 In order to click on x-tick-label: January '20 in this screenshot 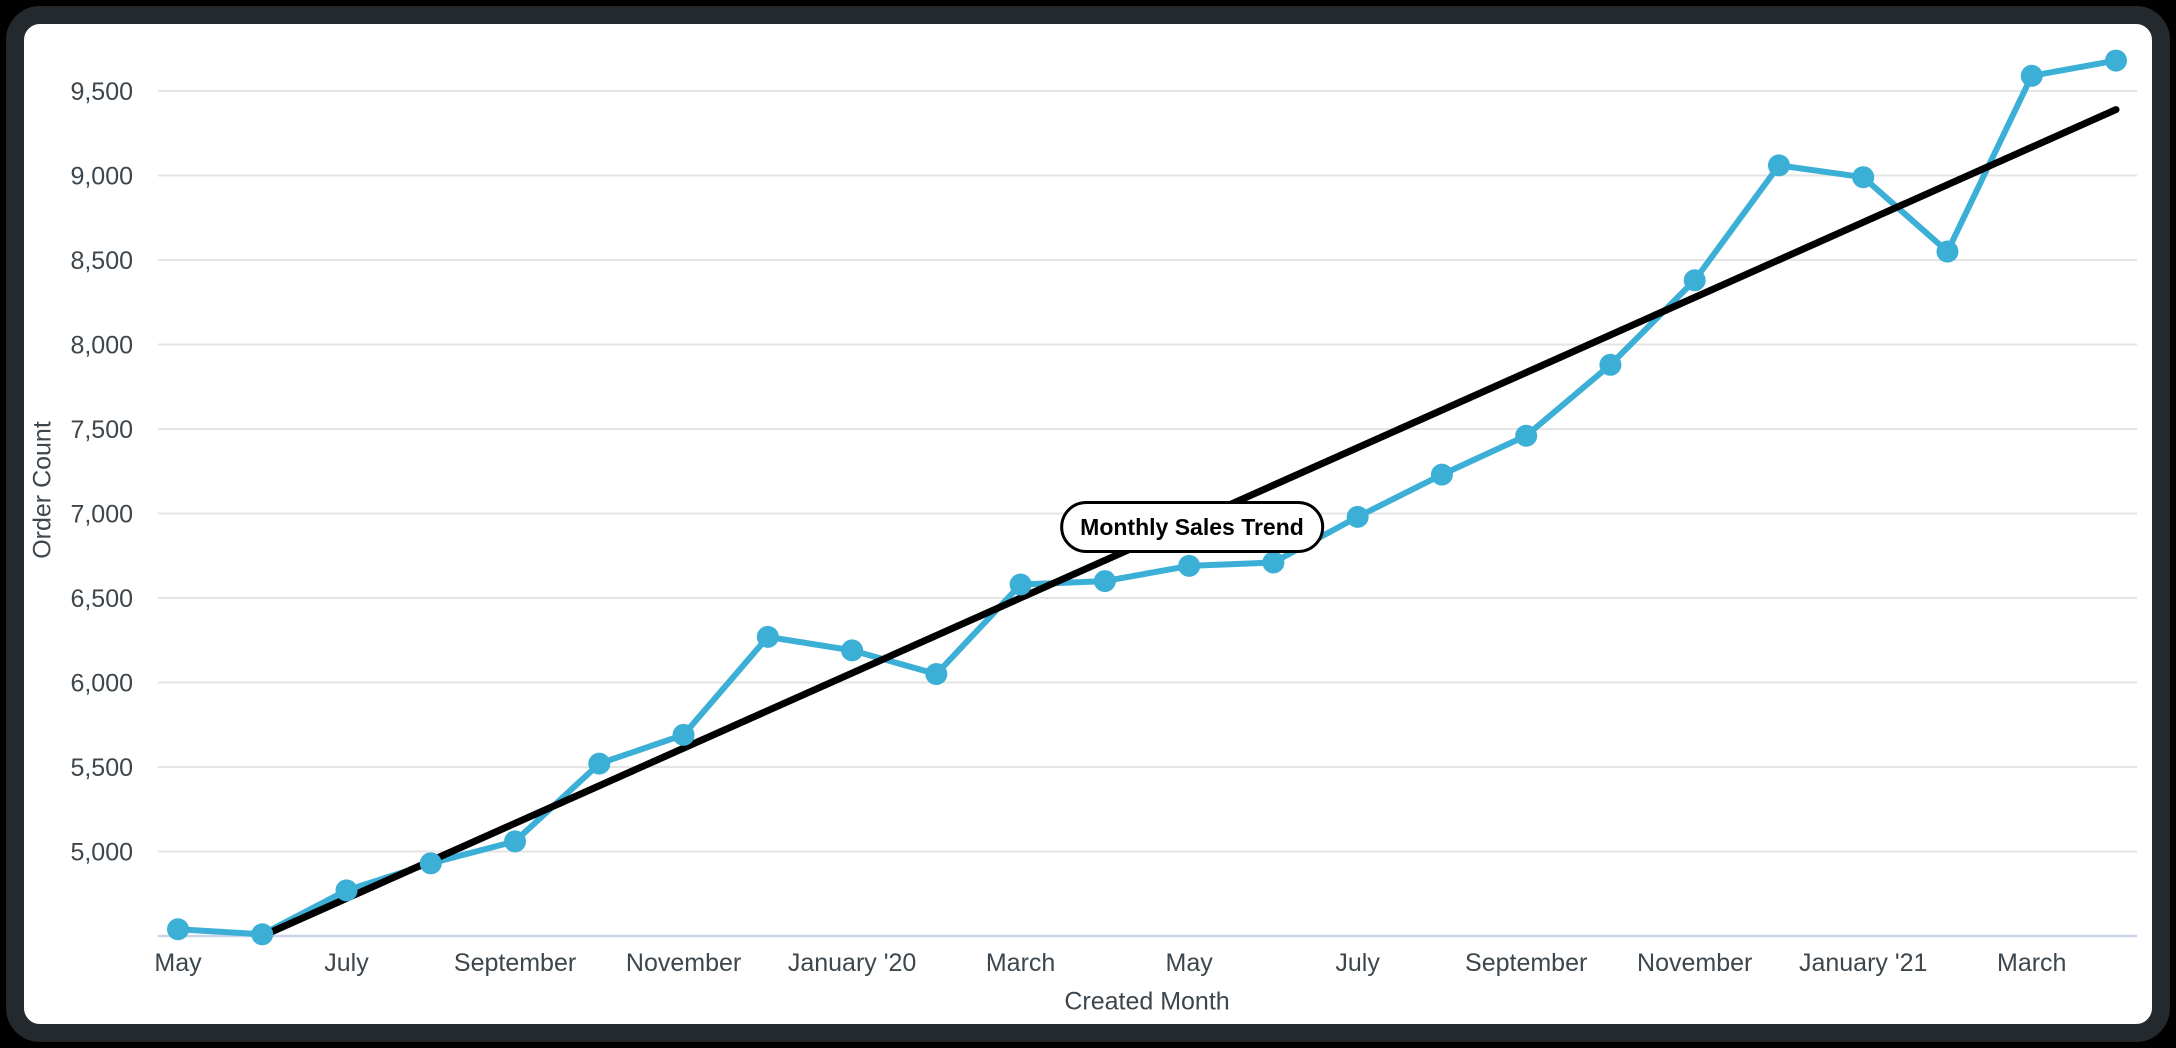, I will do `click(852, 963)`.